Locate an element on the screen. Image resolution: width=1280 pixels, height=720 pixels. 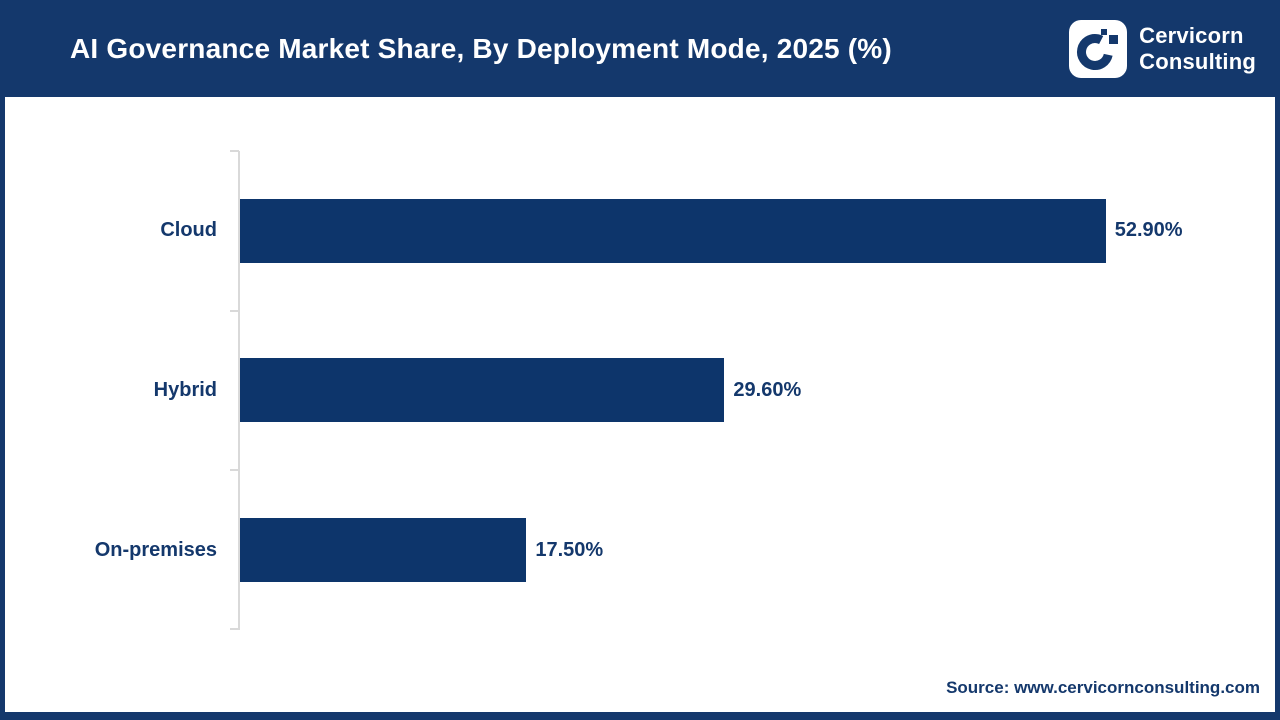
value-label-cloud: 52.90% is located at coordinates (1148, 230).